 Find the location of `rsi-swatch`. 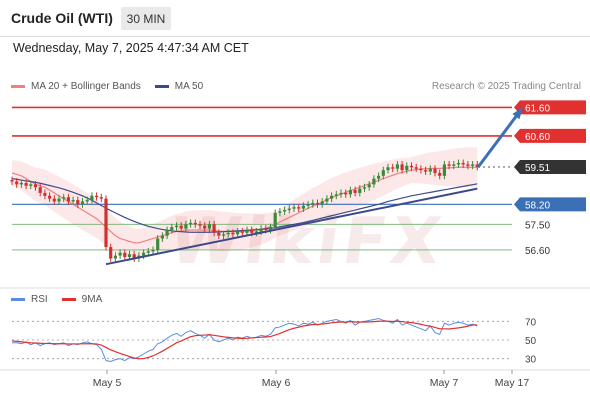

rsi-swatch is located at coordinates (18, 299).